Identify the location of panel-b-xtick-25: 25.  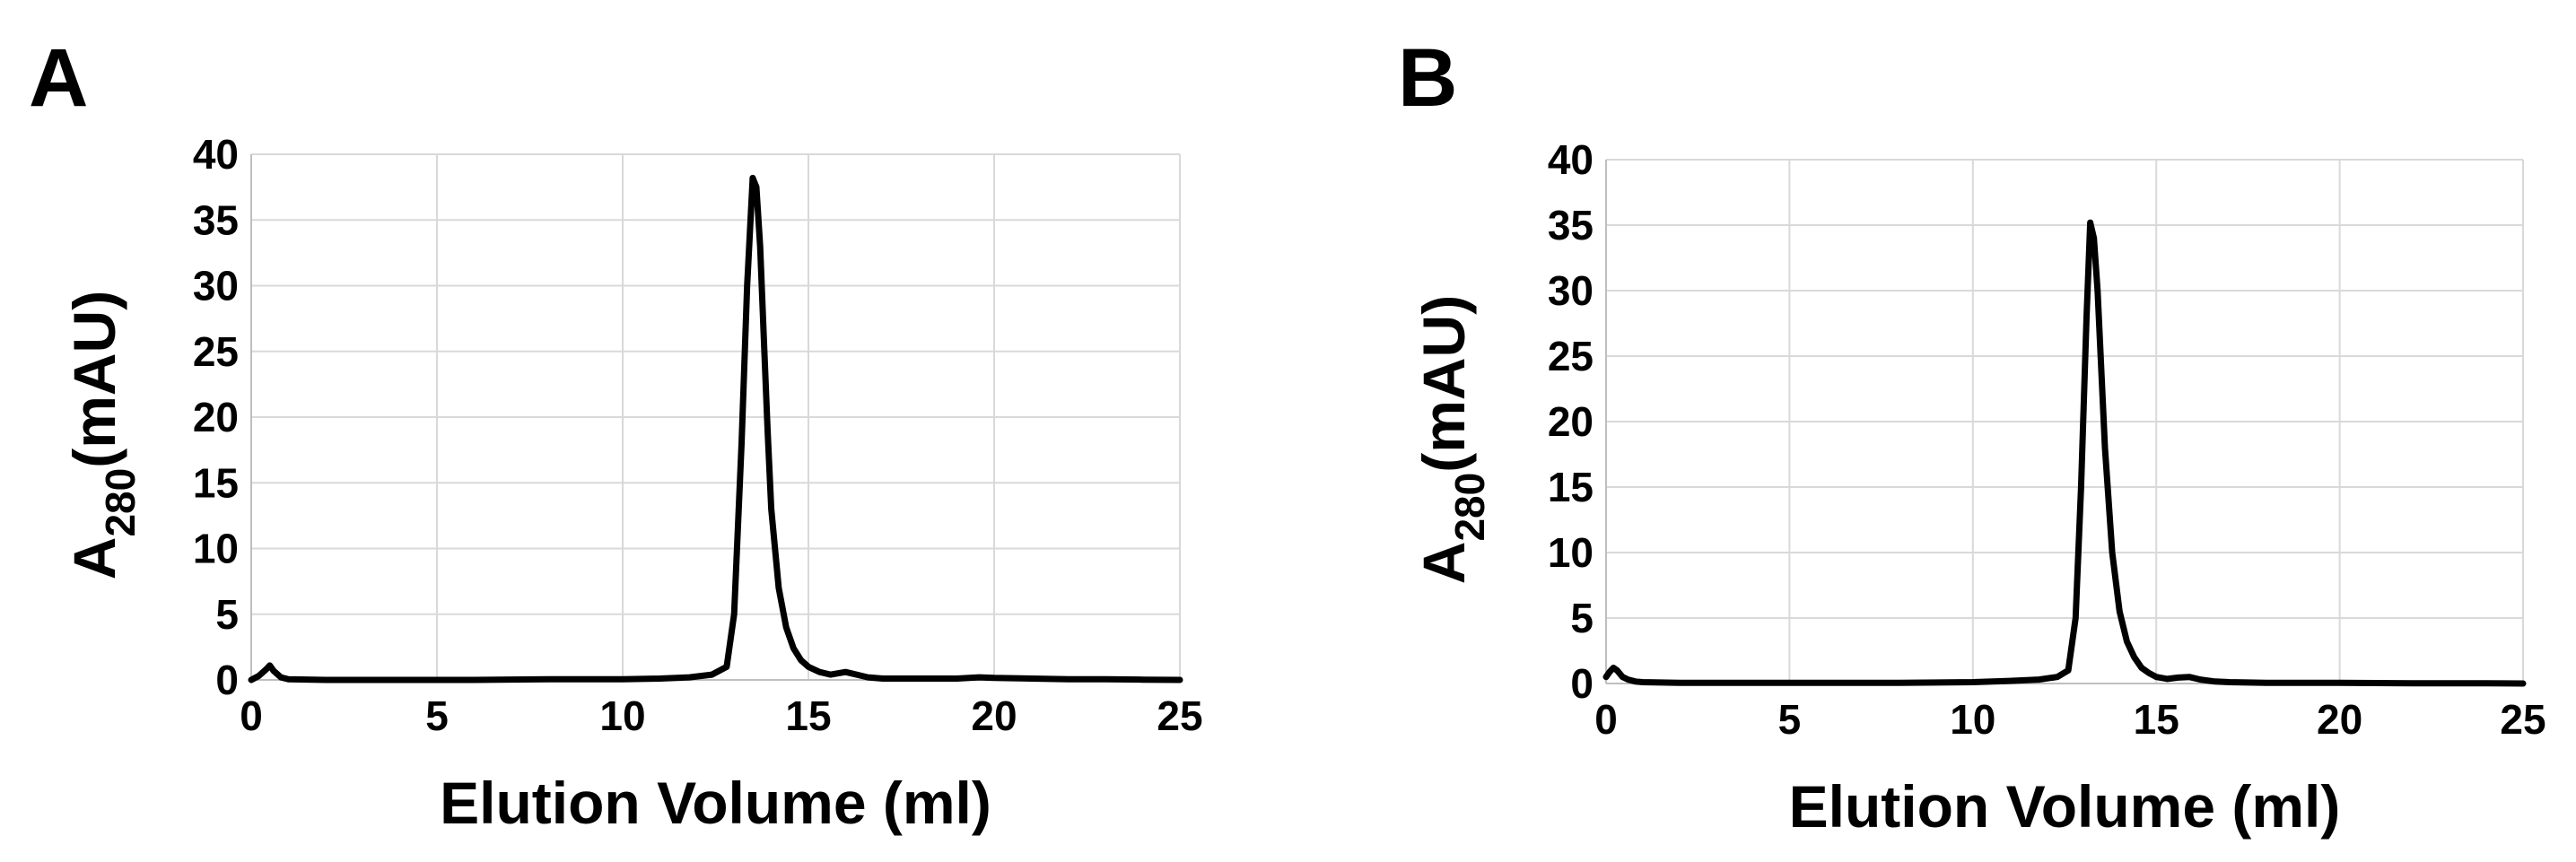
(2523, 719).